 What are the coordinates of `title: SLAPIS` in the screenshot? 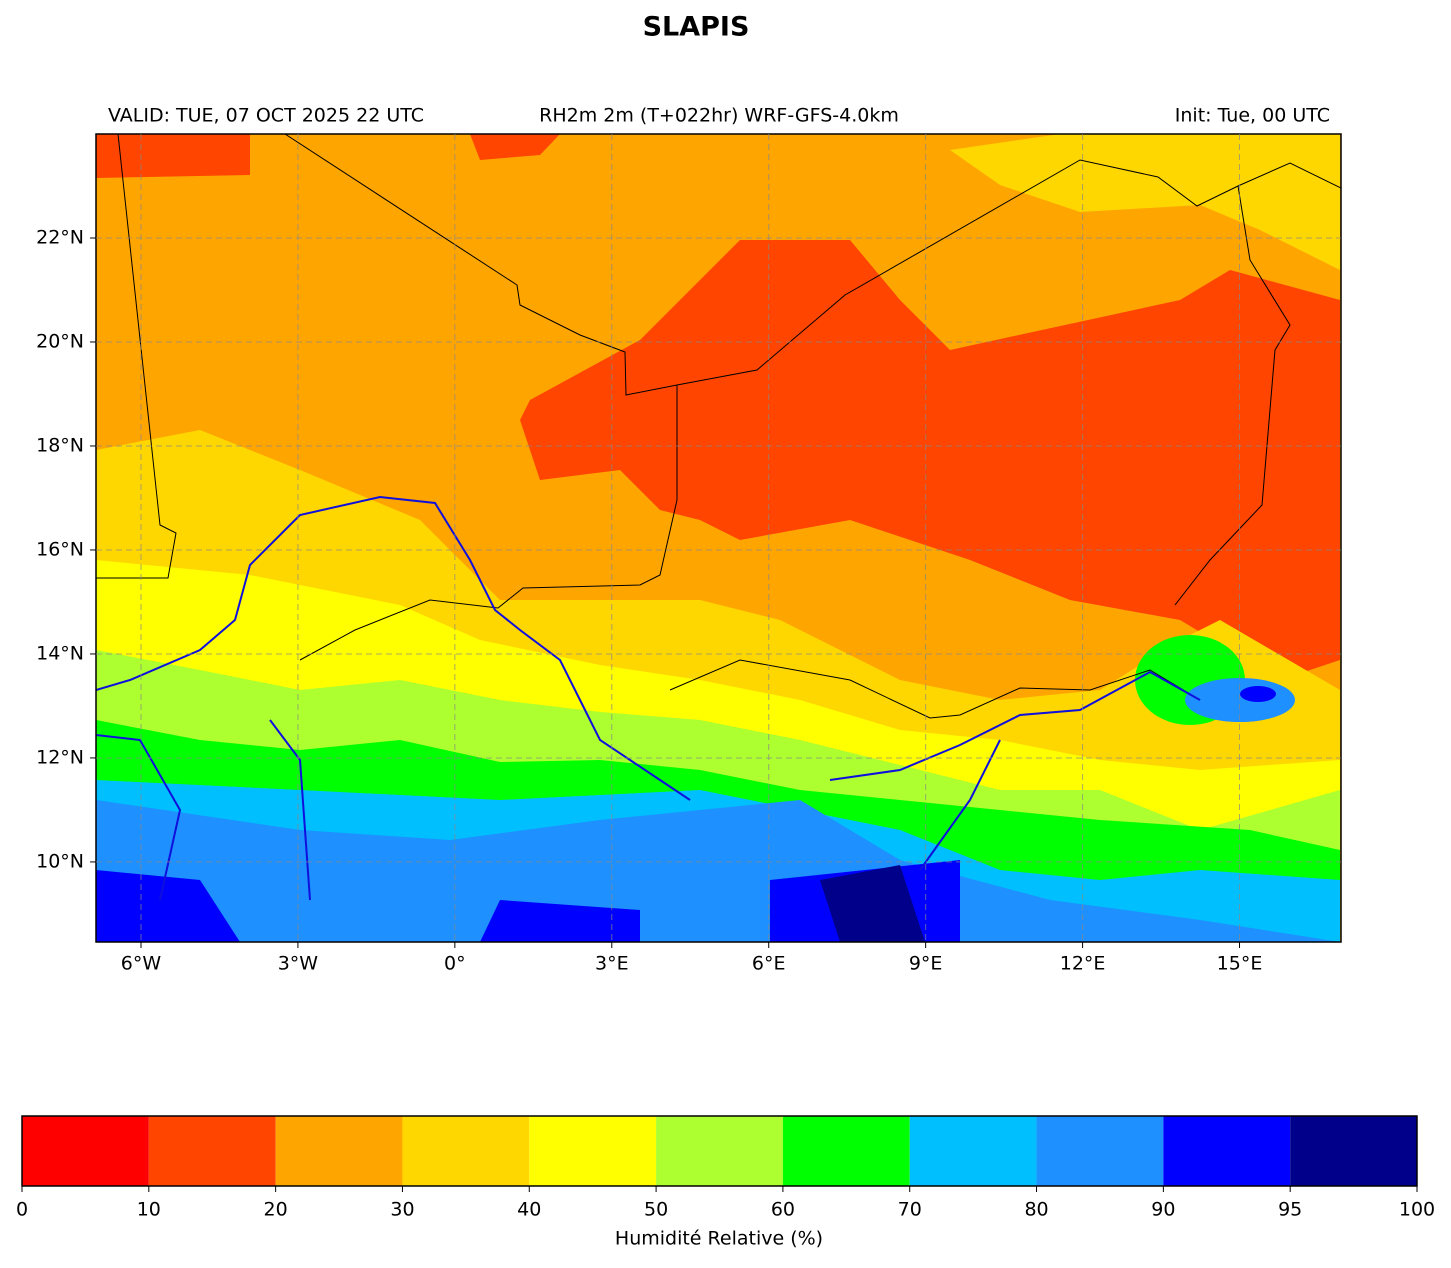 It's located at (696, 27).